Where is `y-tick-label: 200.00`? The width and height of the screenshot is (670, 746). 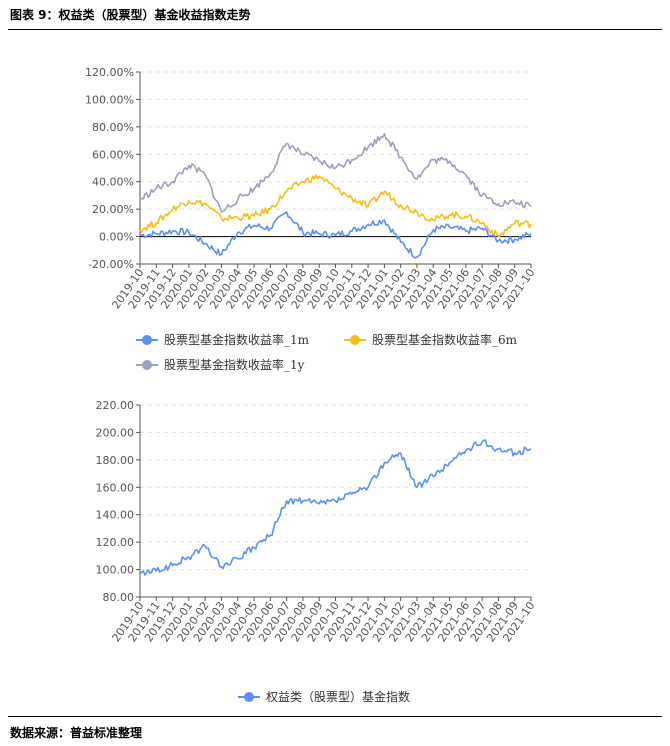
y-tick-label: 200.00 is located at coordinates (115, 432).